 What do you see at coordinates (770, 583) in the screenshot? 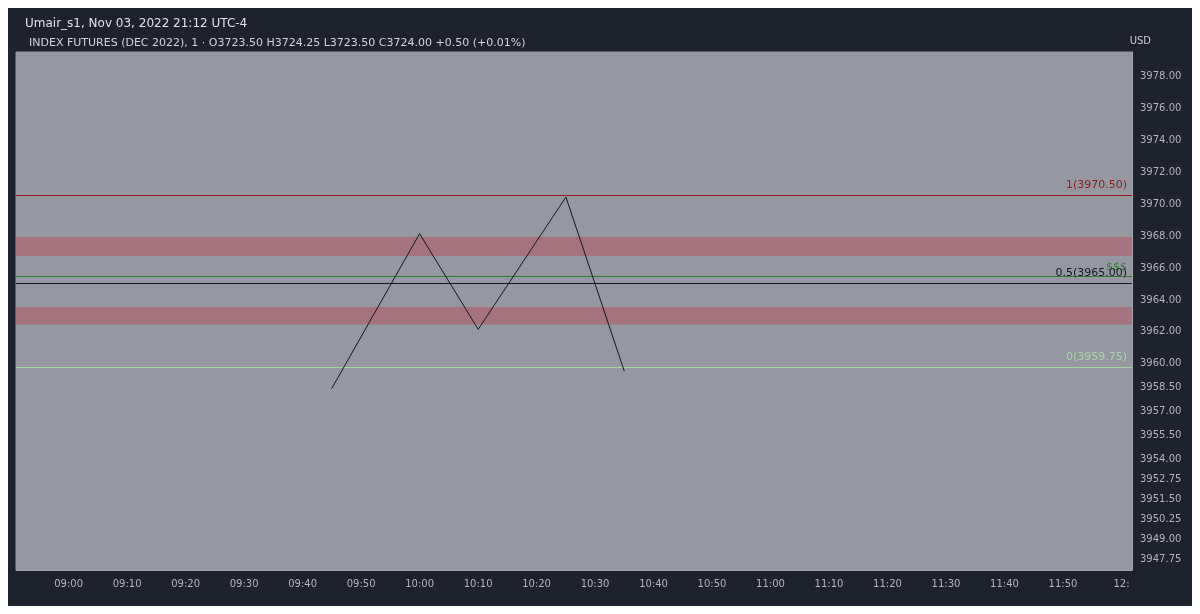
I see `x-tick-label: 11:00` at bounding box center [770, 583].